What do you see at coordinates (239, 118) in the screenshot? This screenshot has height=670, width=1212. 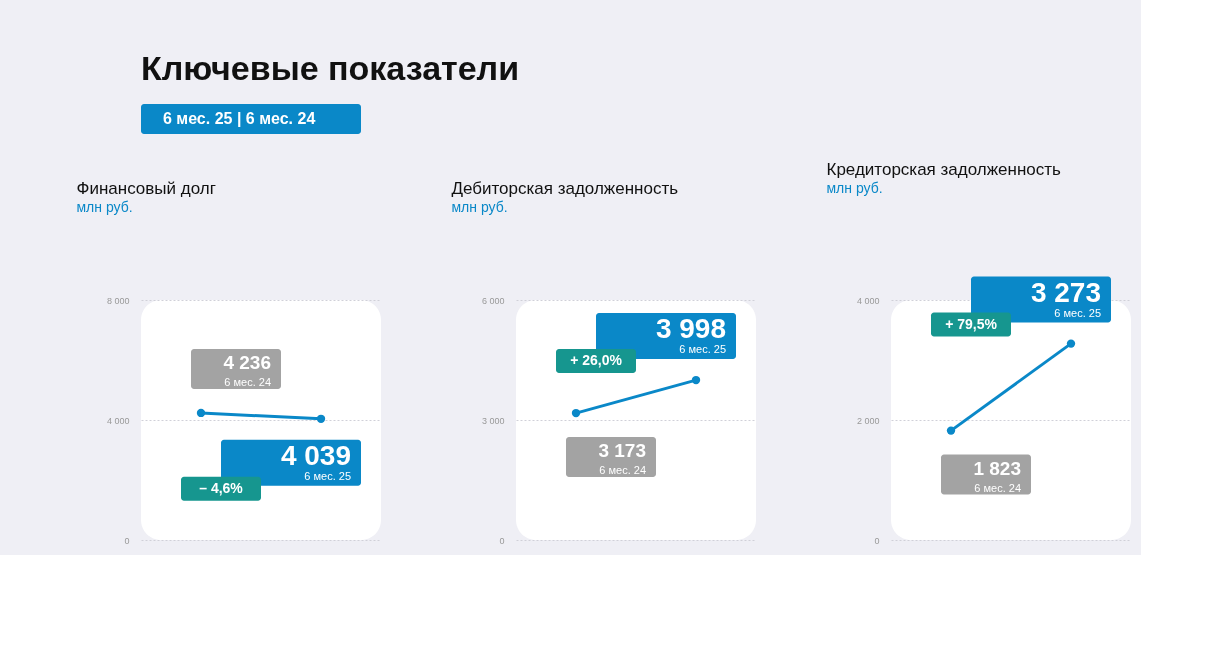 I see `text: 6 мес. 25 | 6 мес. 24` at bounding box center [239, 118].